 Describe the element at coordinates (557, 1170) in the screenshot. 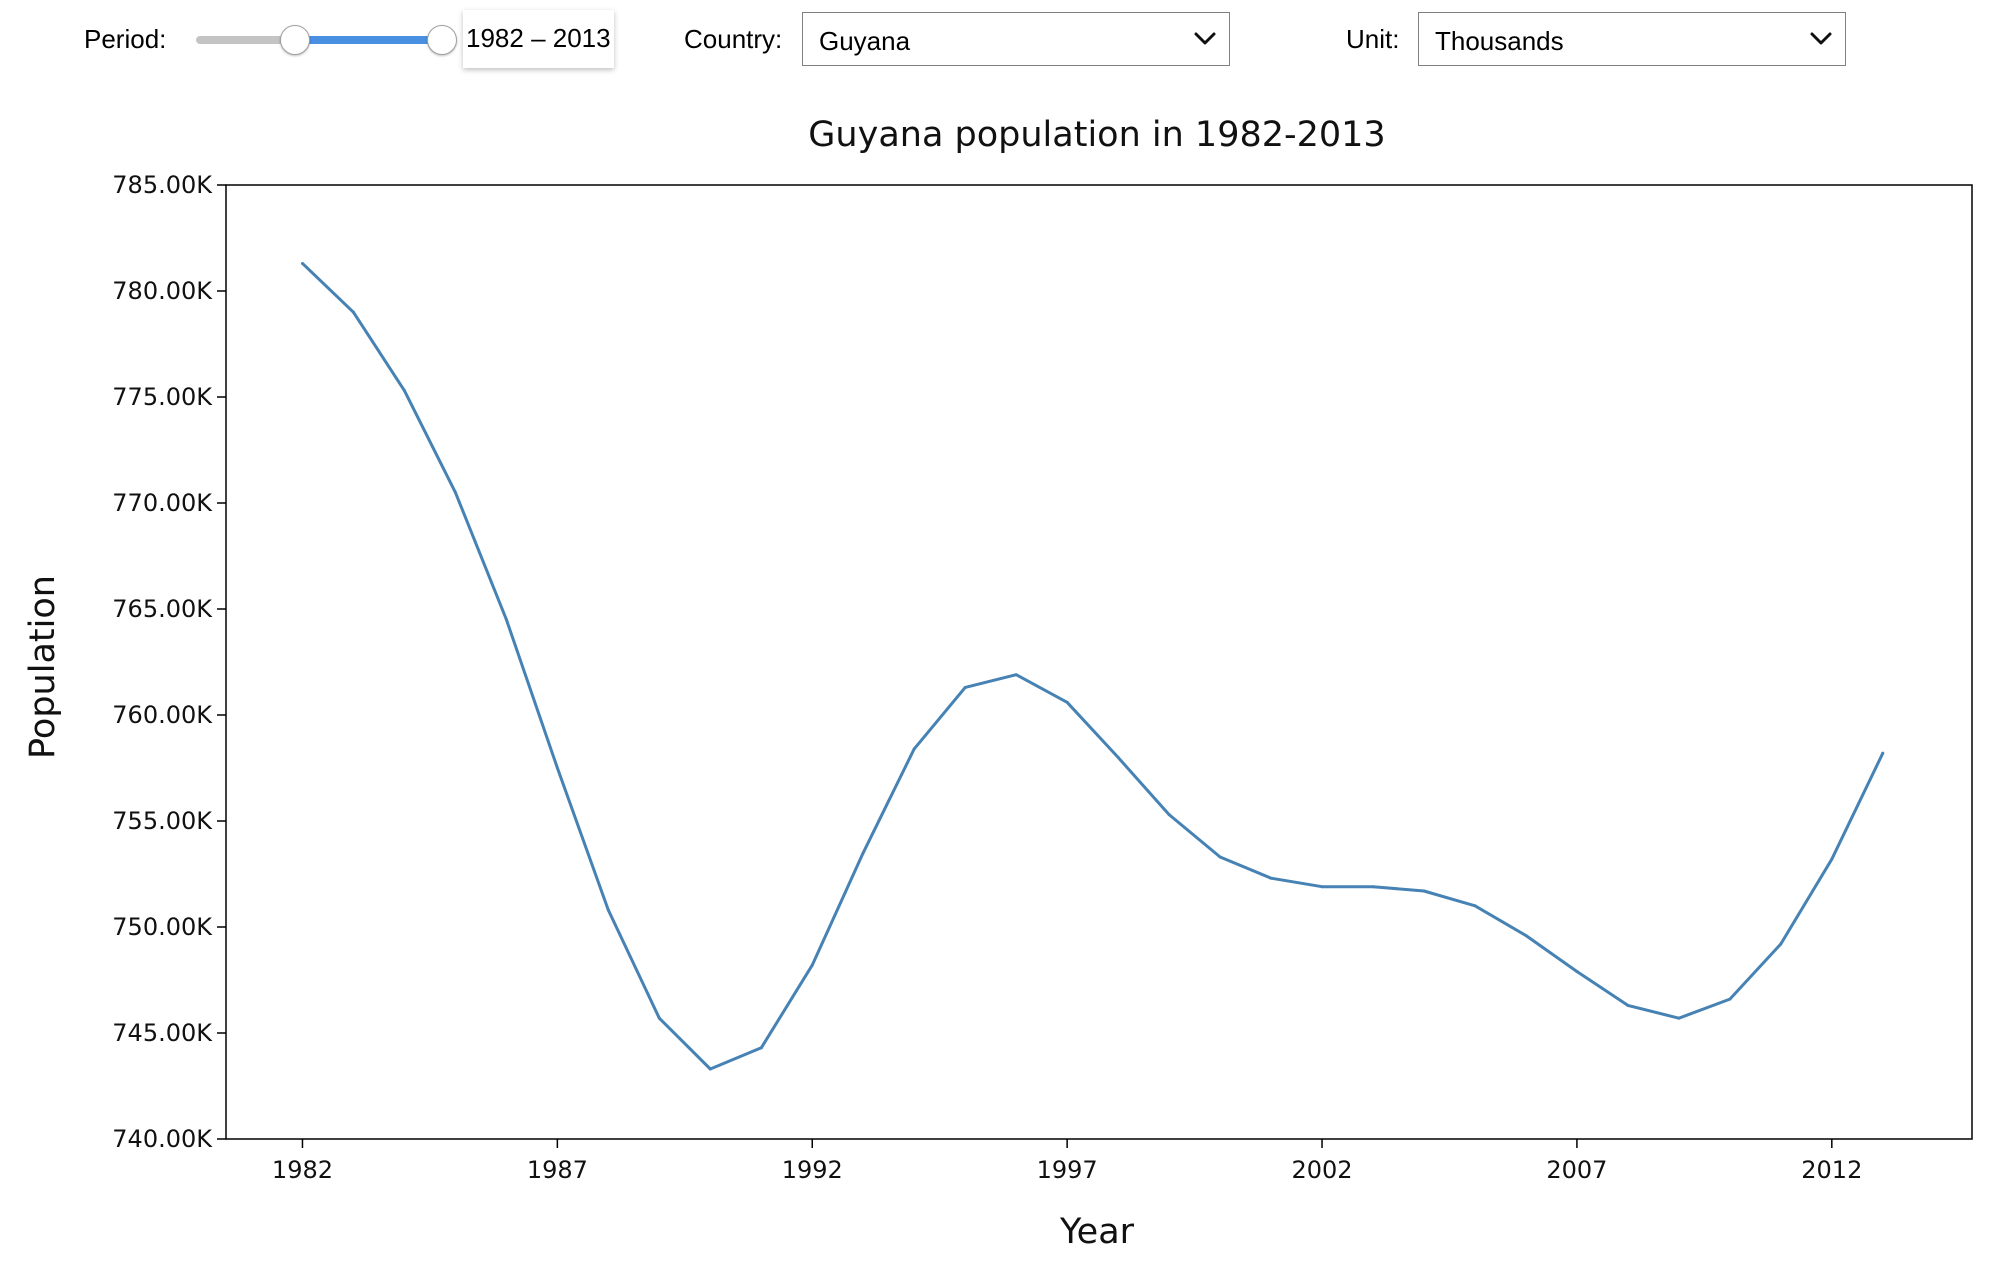

I see `x-tick-label: 1987` at that location.